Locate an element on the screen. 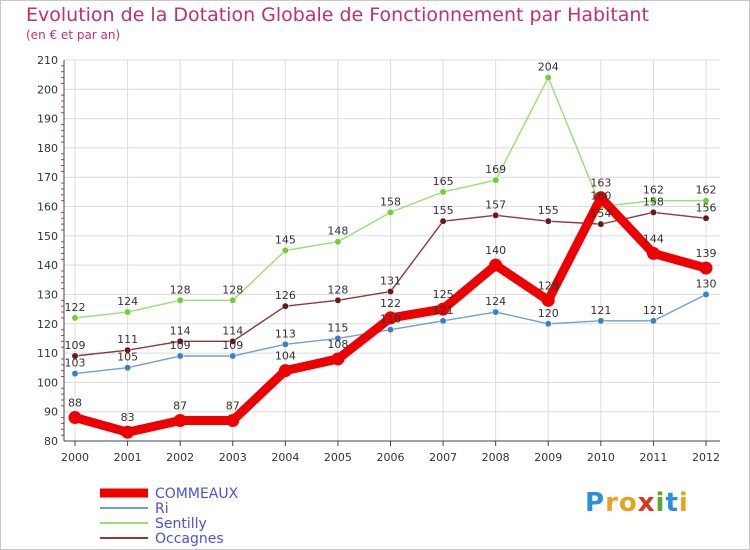  data-label-sentilly-2011: 162 is located at coordinates (653, 190).